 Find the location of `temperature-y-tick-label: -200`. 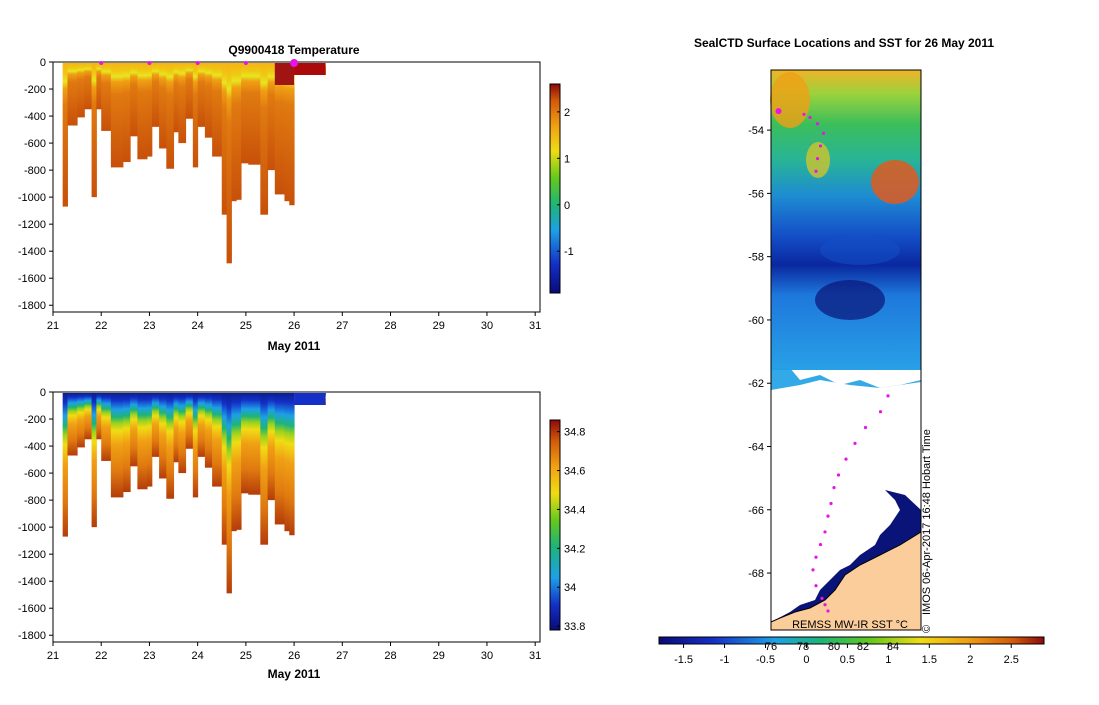

temperature-y-tick-label: -200 is located at coordinates (35, 90).